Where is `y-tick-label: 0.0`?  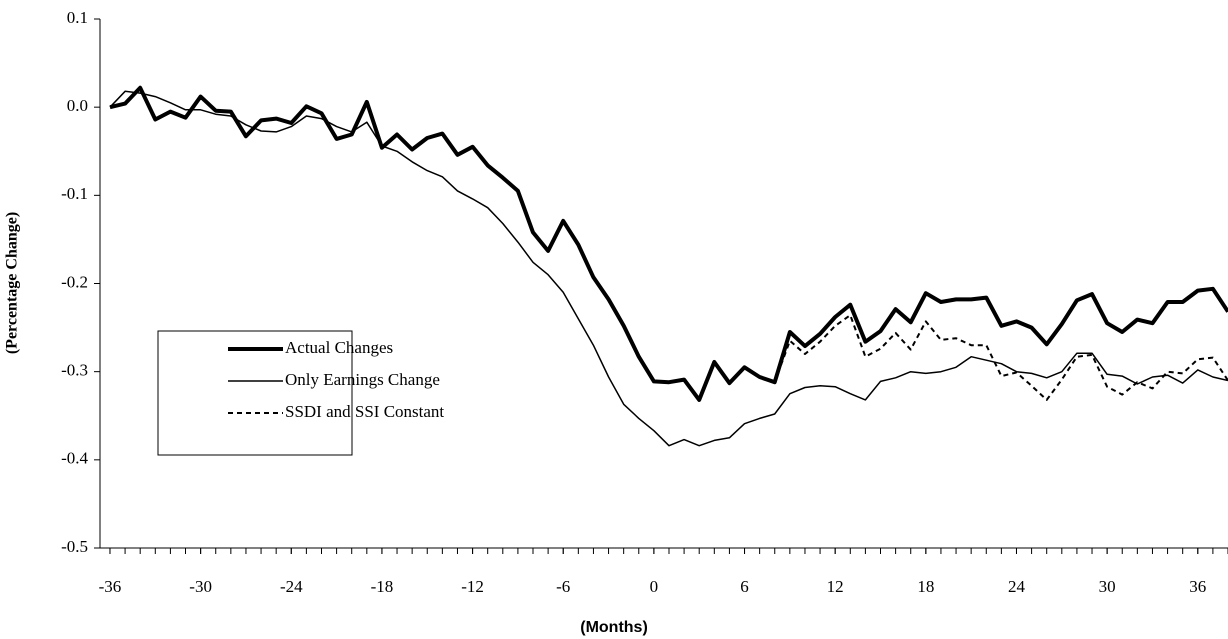 y-tick-label: 0.0 is located at coordinates (77, 105).